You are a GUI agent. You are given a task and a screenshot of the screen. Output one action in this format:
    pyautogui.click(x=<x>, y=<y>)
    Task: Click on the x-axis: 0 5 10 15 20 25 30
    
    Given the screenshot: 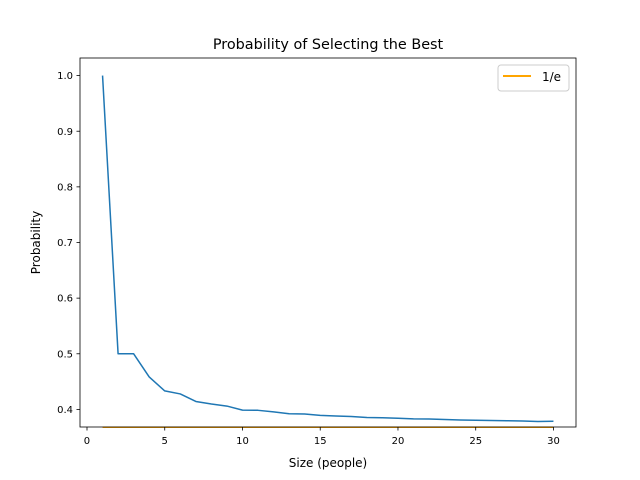 What is the action you would take?
    pyautogui.click(x=322, y=437)
    